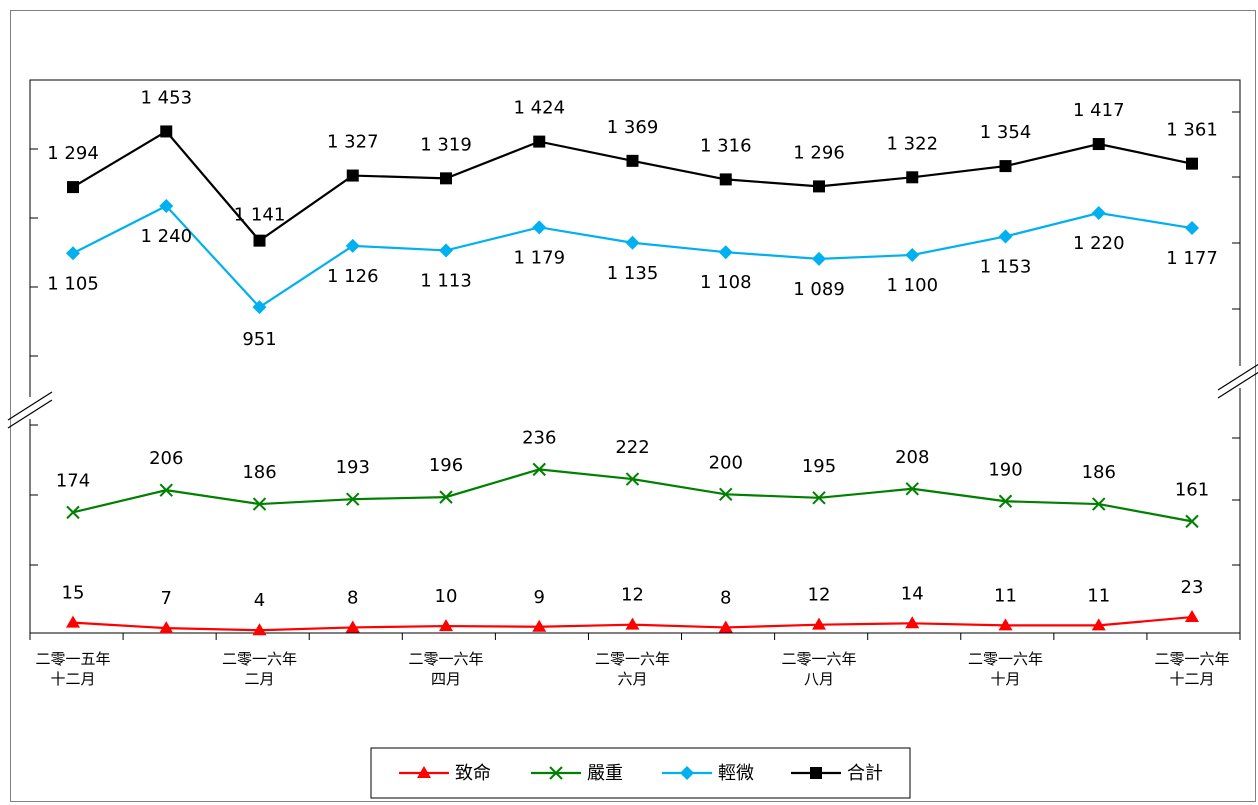 The image size is (1258, 805). Describe the element at coordinates (818, 659) in the screenshot. I see `x-tick-label-8-line1: 二零一六年` at that location.